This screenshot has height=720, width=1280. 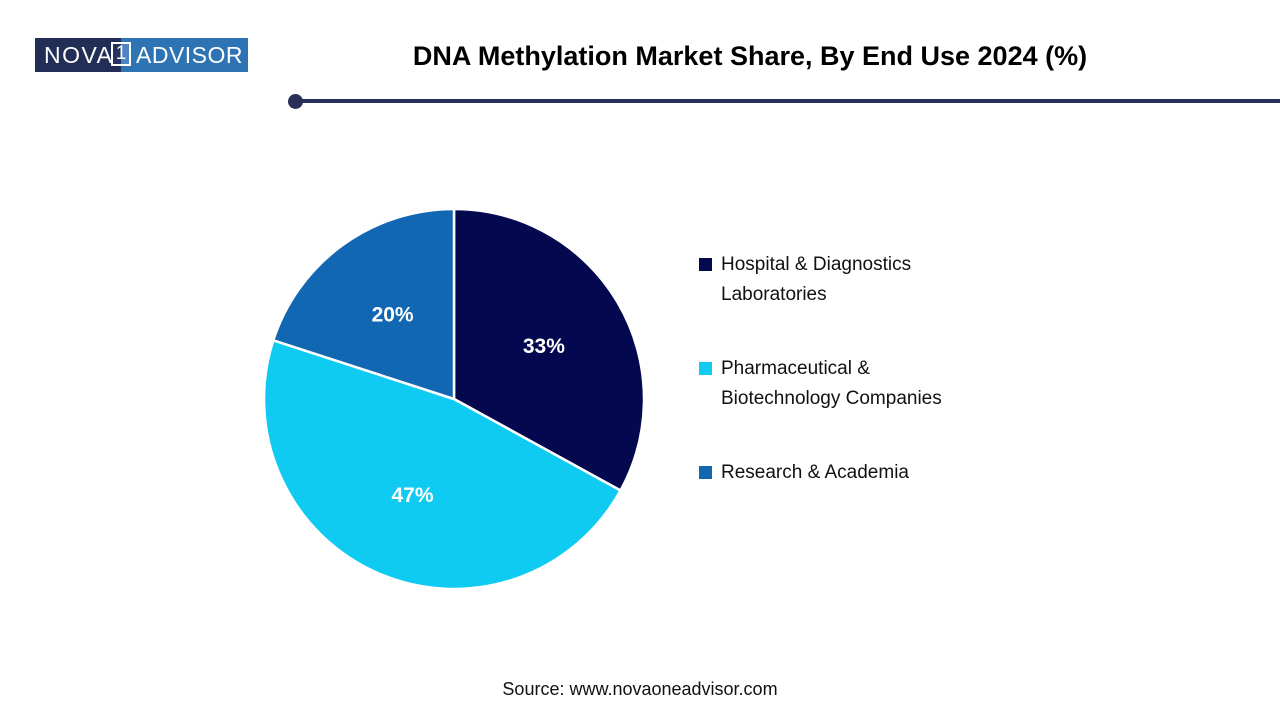 I want to click on pie-slice-label: 20%, so click(x=393, y=315).